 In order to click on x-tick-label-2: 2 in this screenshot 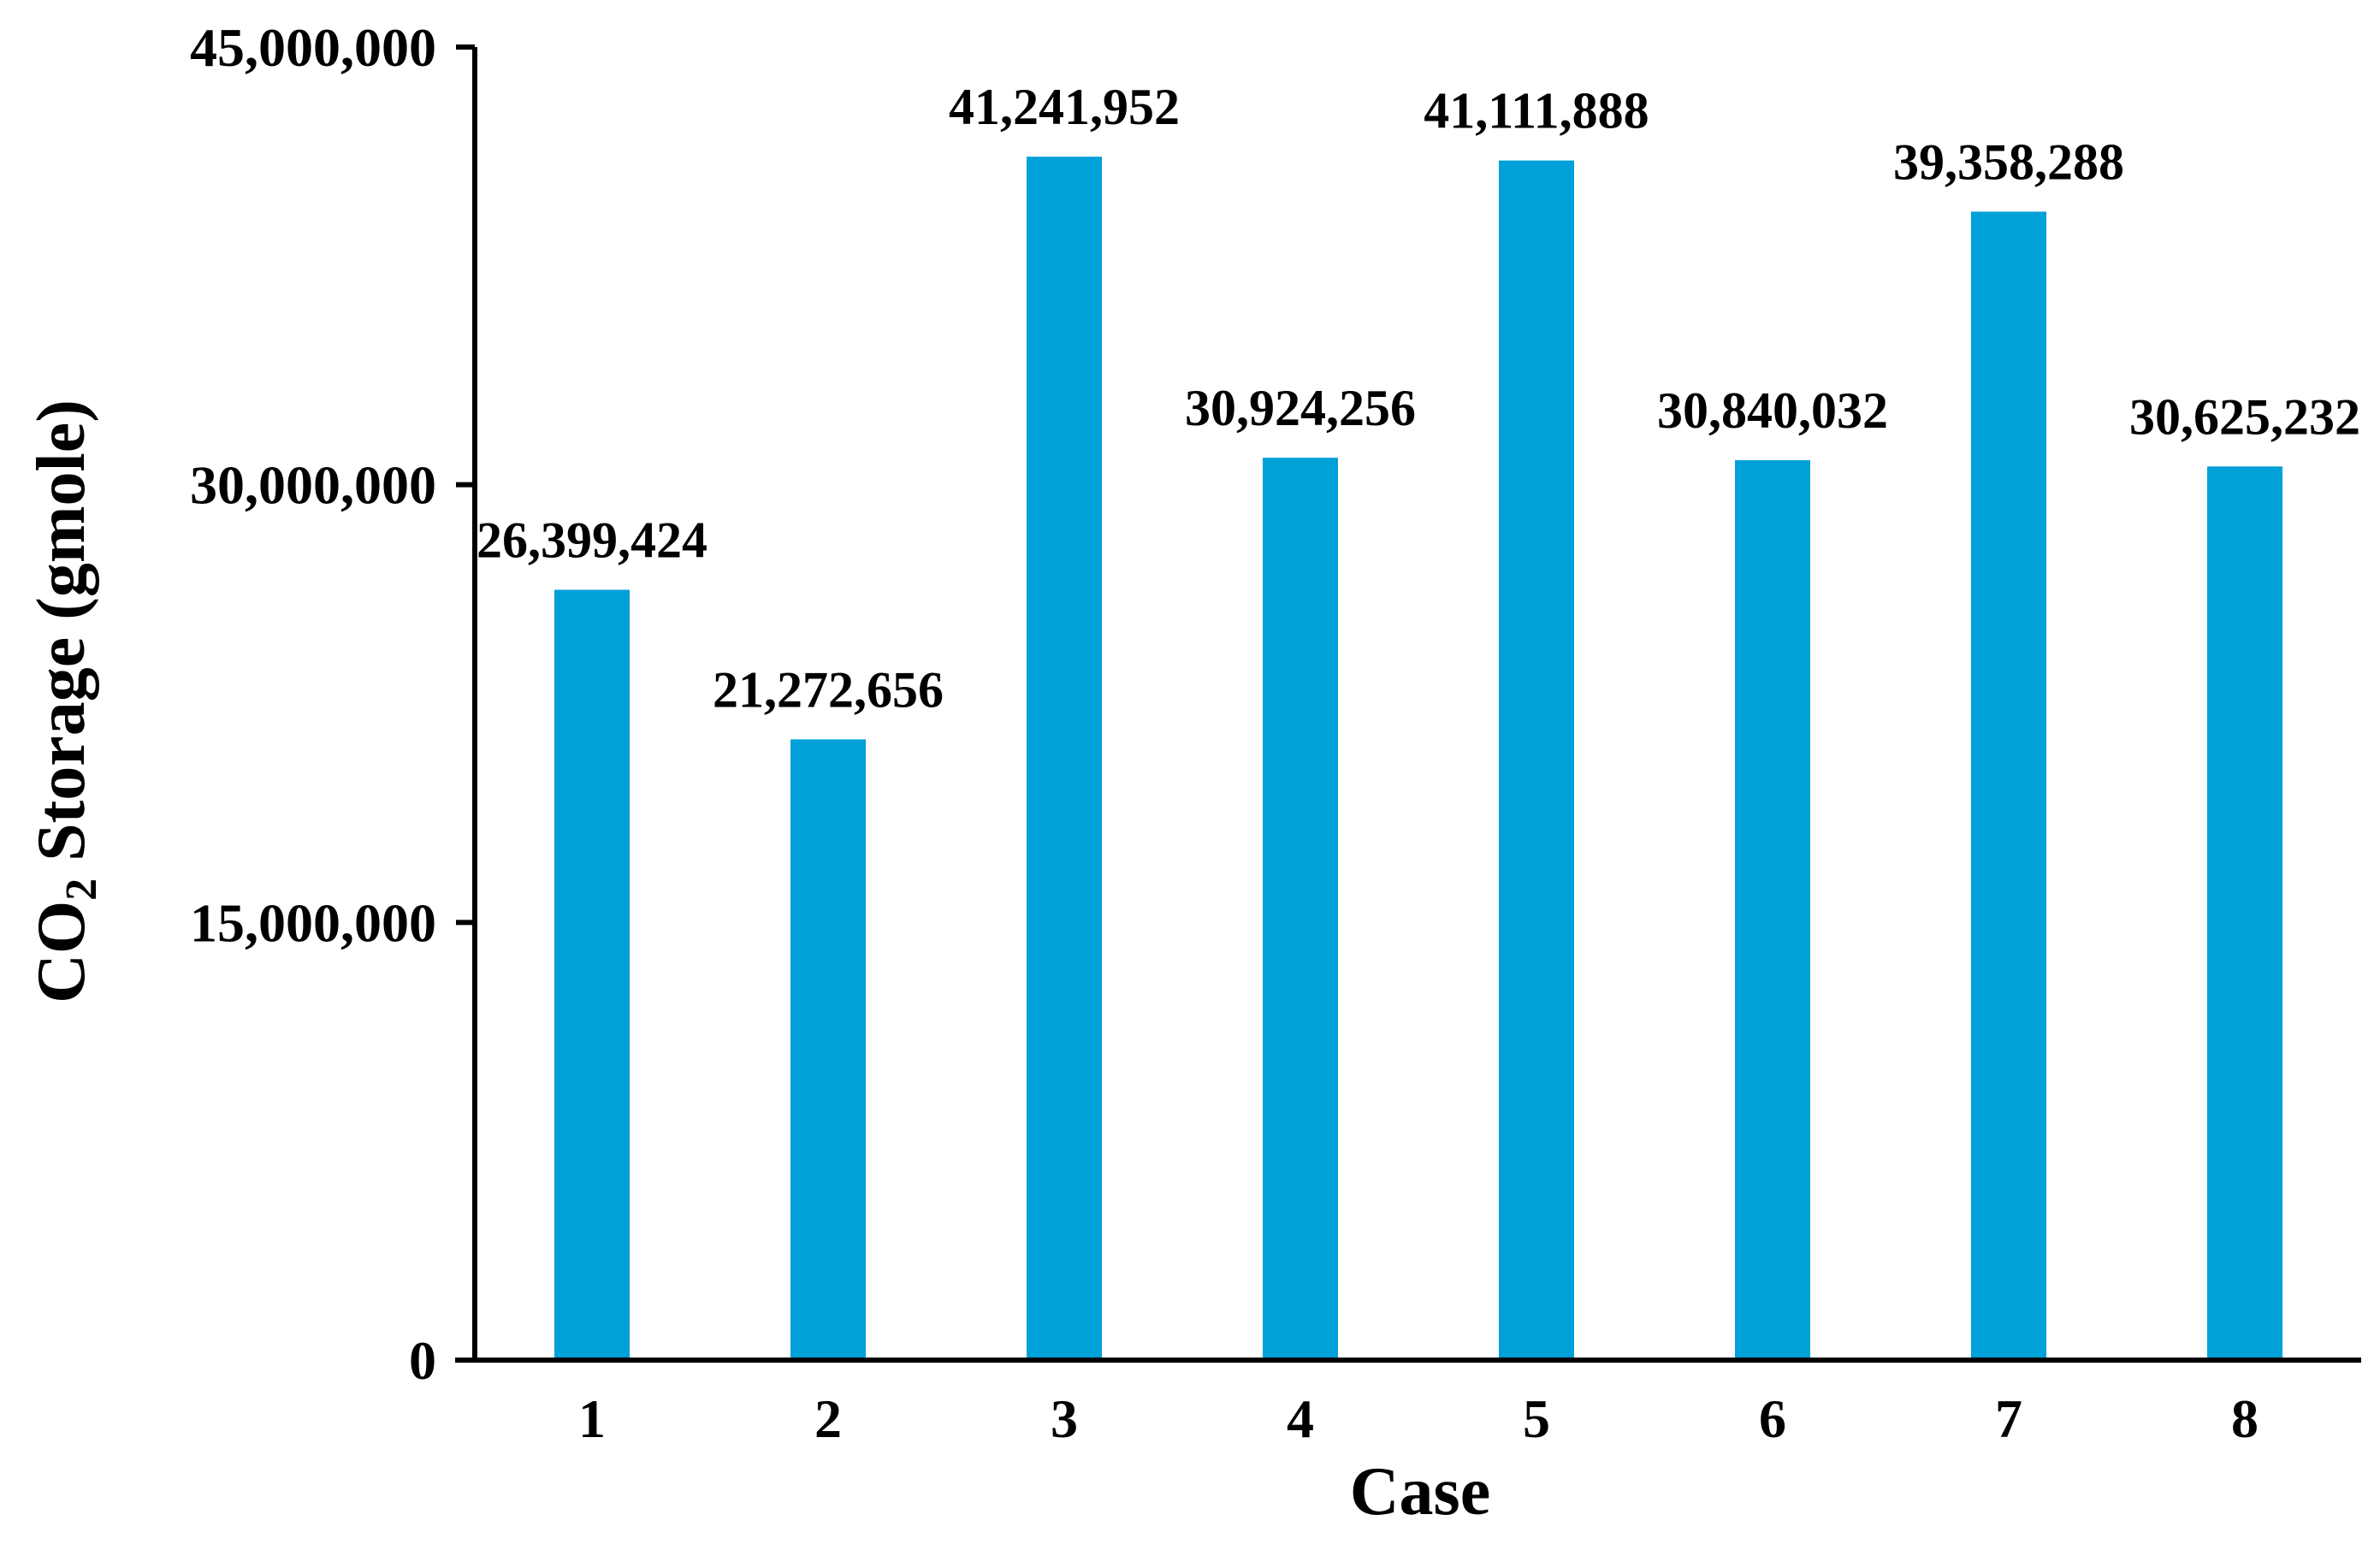, I will do `click(828, 1418)`.